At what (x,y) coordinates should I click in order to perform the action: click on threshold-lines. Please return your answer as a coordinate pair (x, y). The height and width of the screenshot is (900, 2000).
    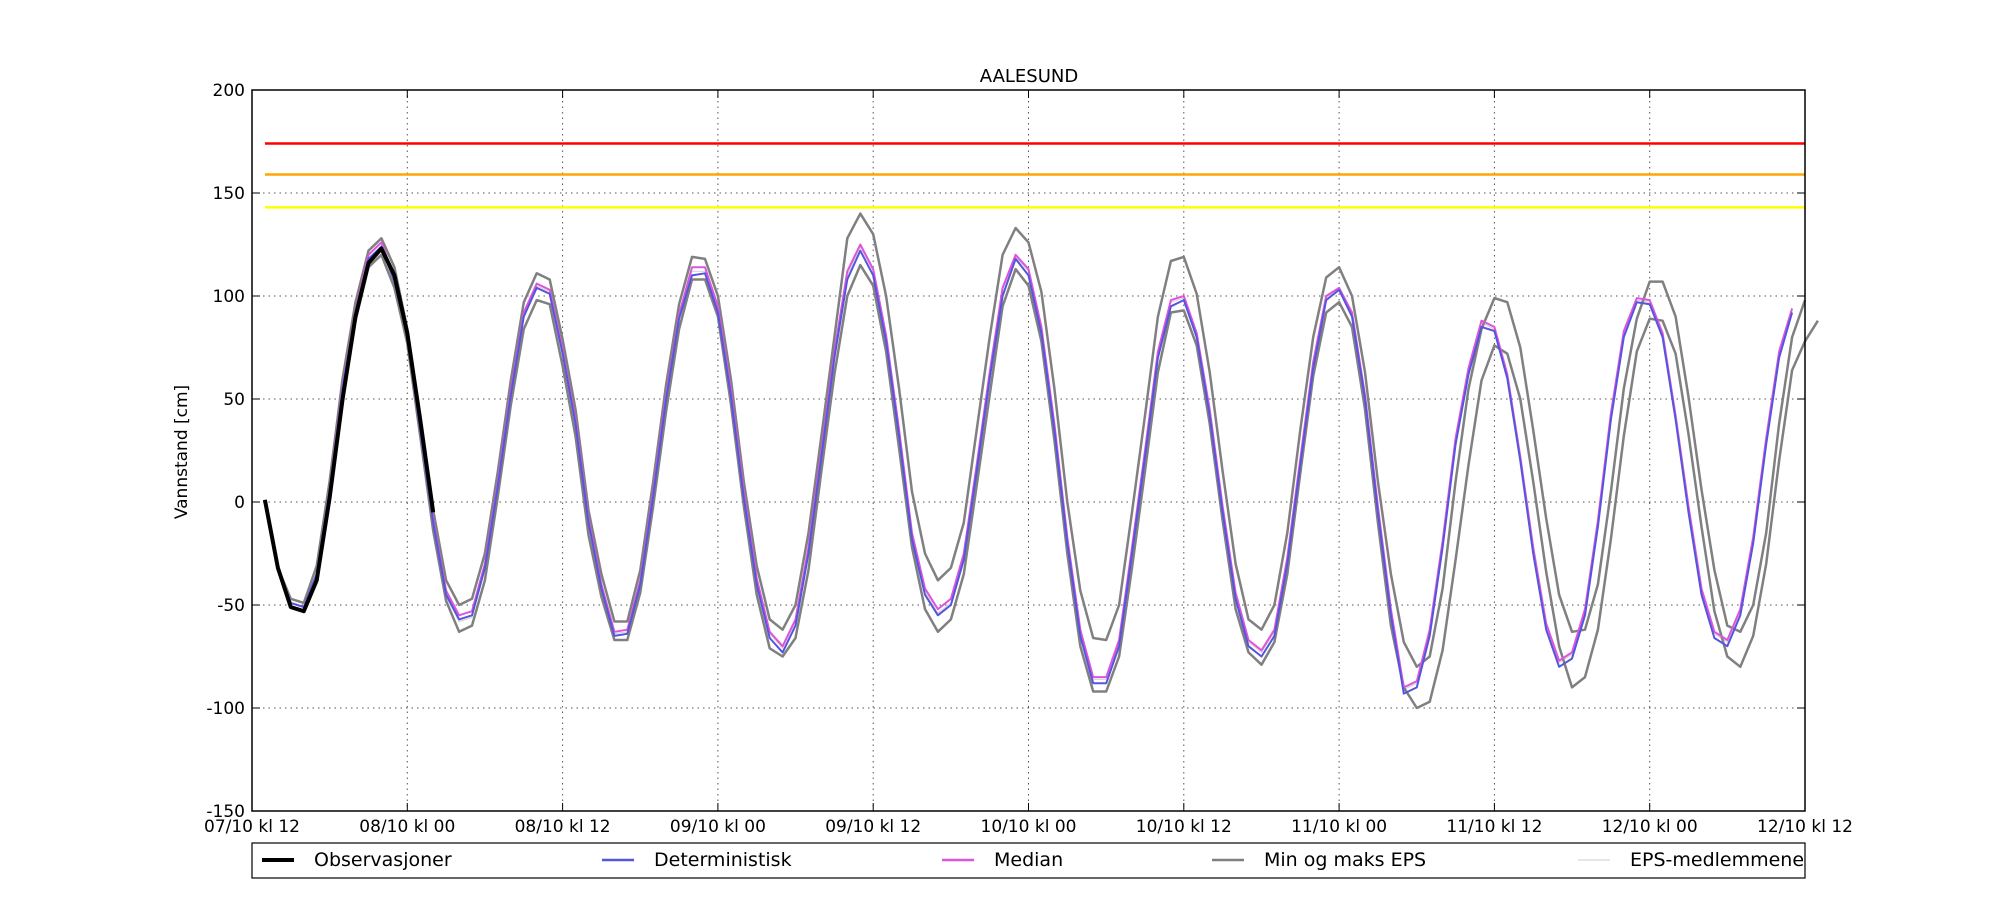
    Looking at the image, I should click on (1034, 175).